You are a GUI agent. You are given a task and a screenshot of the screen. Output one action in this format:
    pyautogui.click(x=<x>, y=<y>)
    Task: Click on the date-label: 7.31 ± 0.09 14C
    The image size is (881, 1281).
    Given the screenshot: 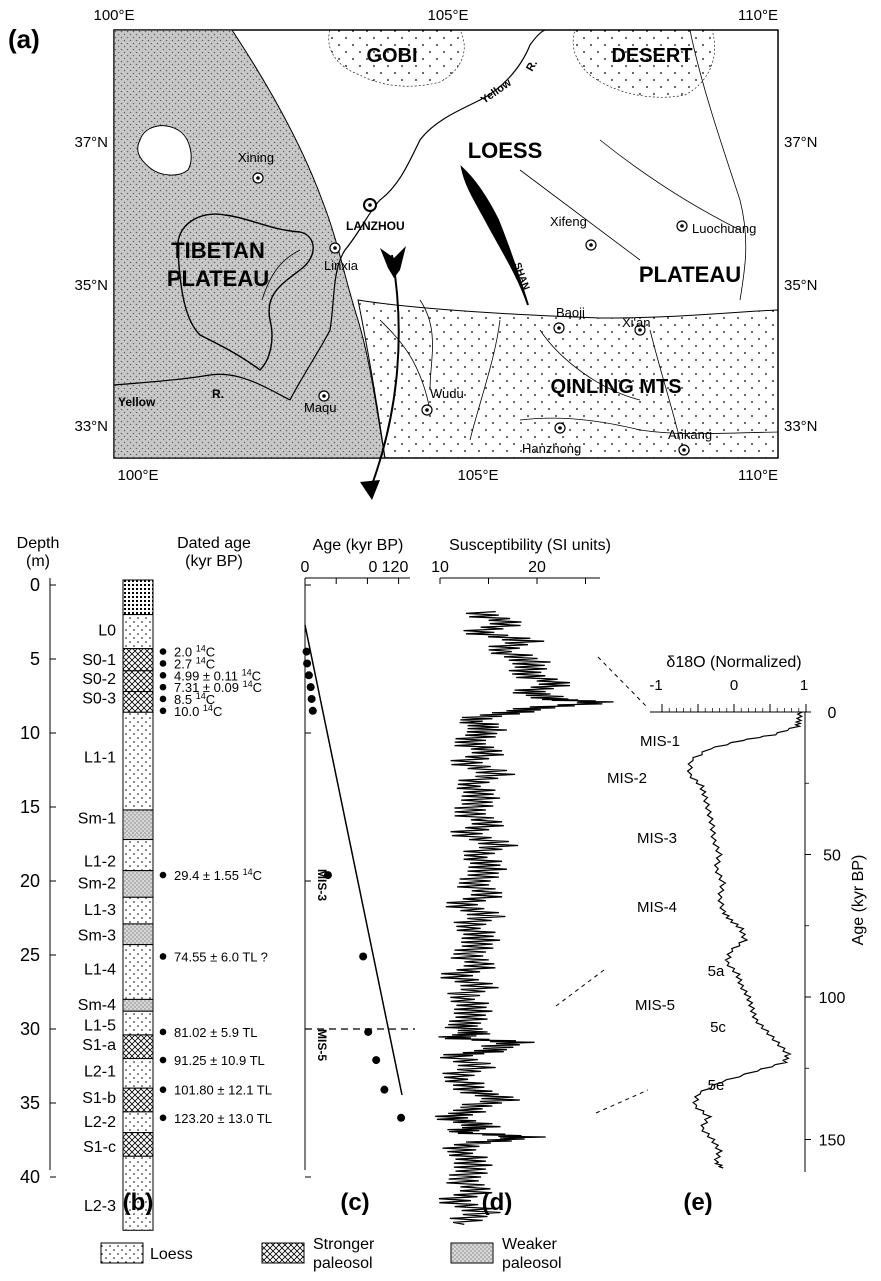 What is the action you would take?
    pyautogui.click(x=218, y=687)
    